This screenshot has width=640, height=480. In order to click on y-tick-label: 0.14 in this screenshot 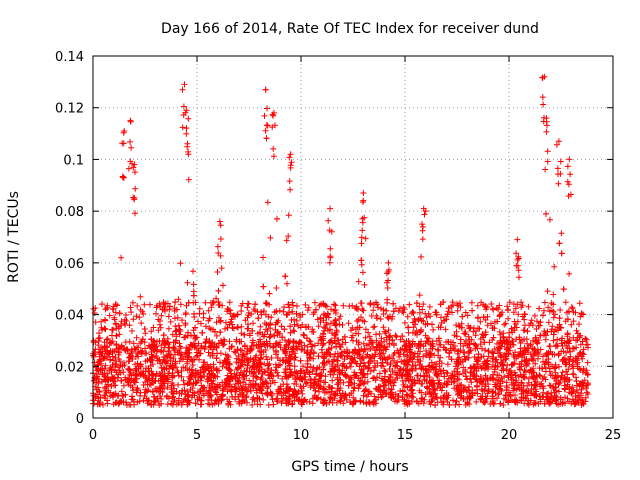, I will do `click(69, 57)`.